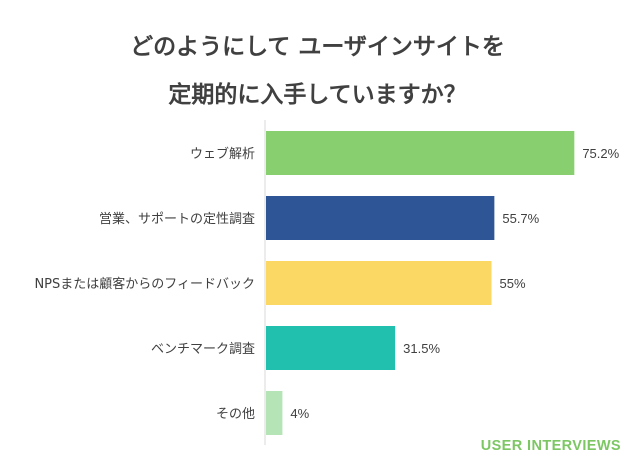 The height and width of the screenshot is (466, 635). What do you see at coordinates (421, 348) in the screenshot?
I see `value-label-4: 31.5%` at bounding box center [421, 348].